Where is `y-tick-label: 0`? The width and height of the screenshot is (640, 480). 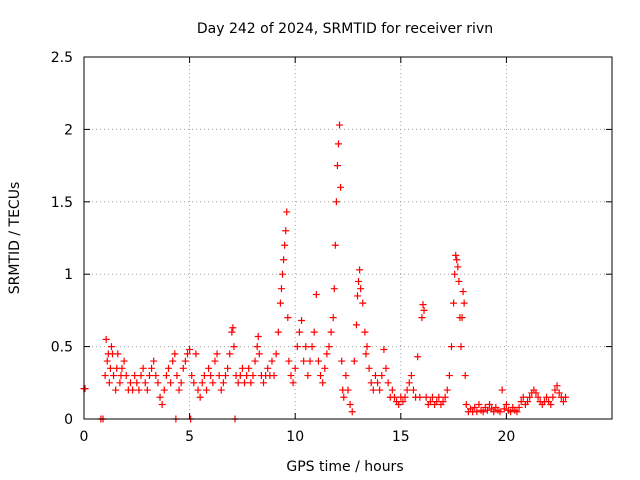 y-tick-label: 0 is located at coordinates (68, 420).